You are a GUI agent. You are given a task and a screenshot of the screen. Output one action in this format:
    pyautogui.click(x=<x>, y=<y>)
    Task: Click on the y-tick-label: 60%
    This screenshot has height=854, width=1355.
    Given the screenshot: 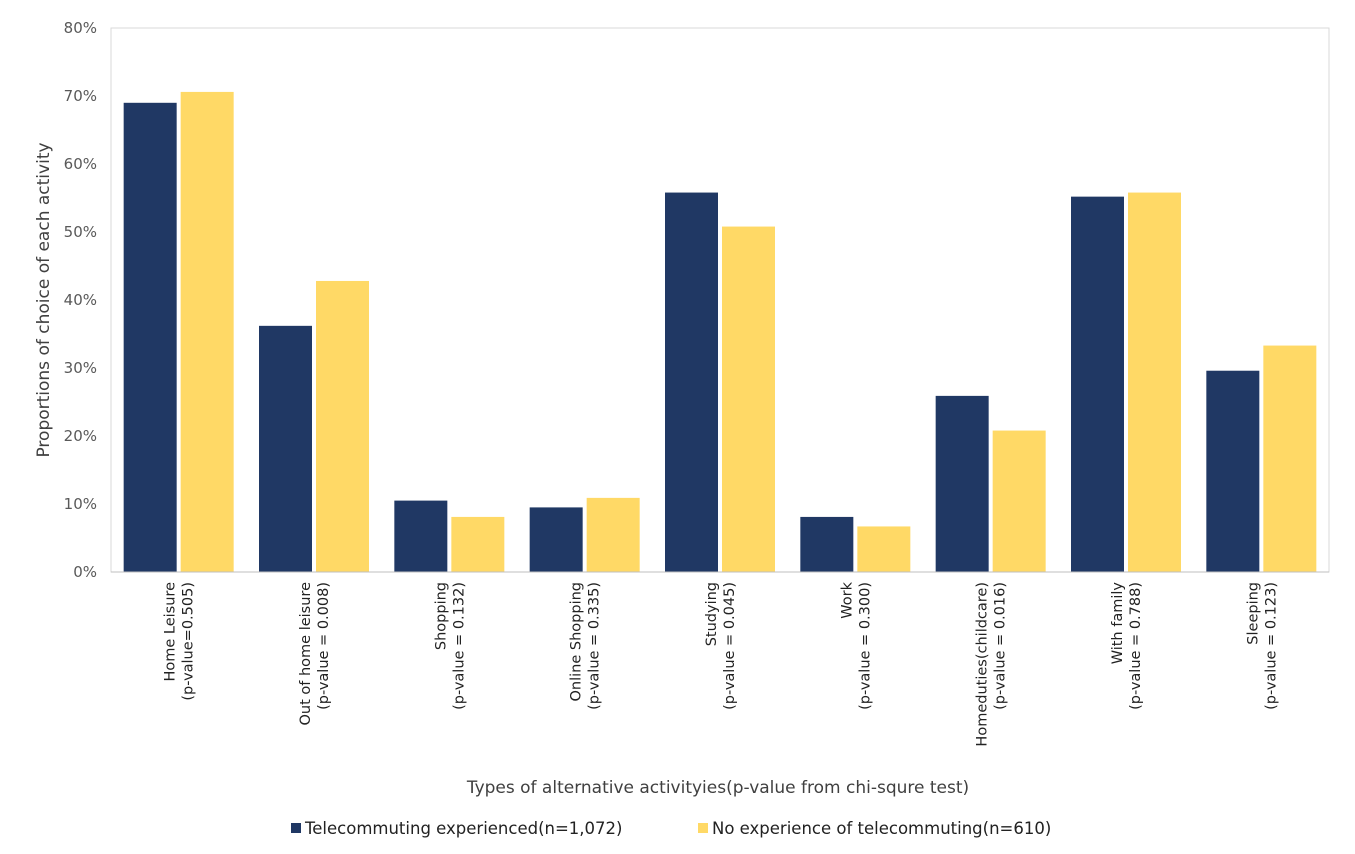 What is the action you would take?
    pyautogui.click(x=80, y=164)
    